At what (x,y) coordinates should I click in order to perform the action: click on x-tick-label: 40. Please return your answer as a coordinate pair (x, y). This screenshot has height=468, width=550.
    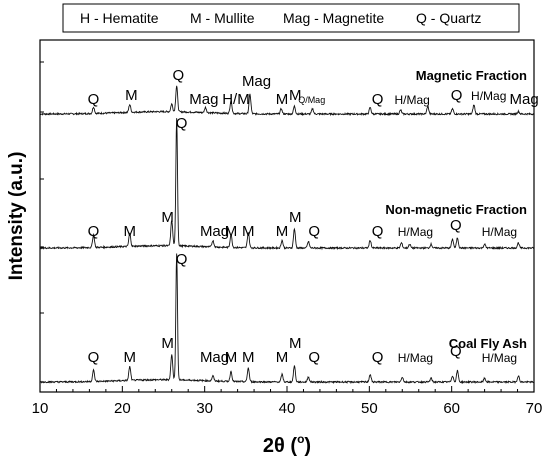
    Looking at the image, I should click on (287, 408).